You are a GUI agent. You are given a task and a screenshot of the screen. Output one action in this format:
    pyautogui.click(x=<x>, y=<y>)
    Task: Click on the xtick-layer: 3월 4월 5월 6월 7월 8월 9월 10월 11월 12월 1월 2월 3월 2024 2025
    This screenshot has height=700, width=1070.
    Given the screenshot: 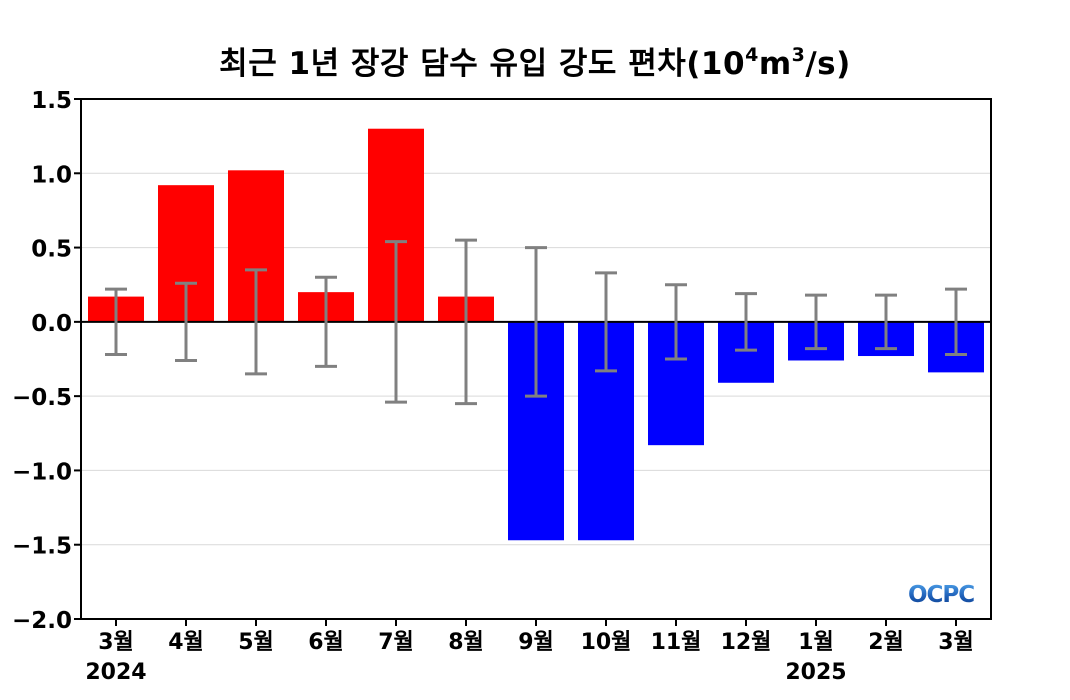 What is the action you would take?
    pyautogui.click(x=529, y=652)
    